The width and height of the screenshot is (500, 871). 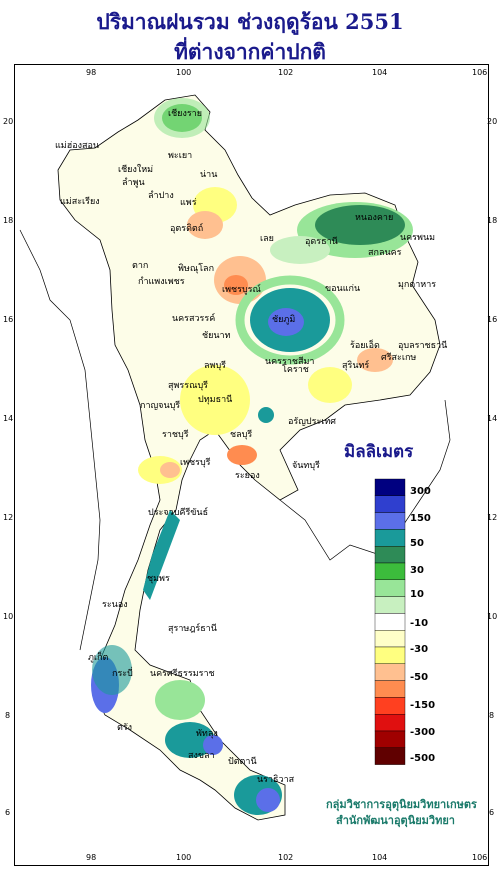 I want to click on city-label: ปัตตานี, so click(x=242, y=761).